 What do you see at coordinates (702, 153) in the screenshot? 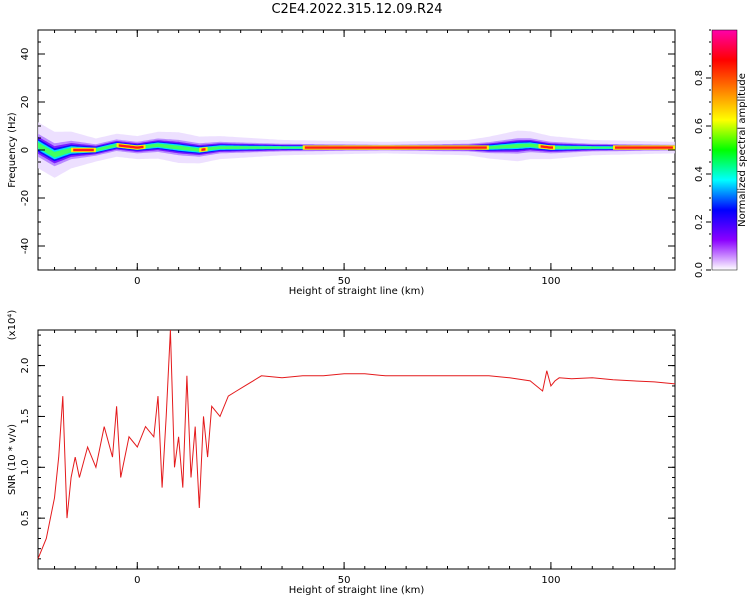
I see `colorbar-ticks: 0.0 0.2 0.4 0.6 0.8` at bounding box center [702, 153].